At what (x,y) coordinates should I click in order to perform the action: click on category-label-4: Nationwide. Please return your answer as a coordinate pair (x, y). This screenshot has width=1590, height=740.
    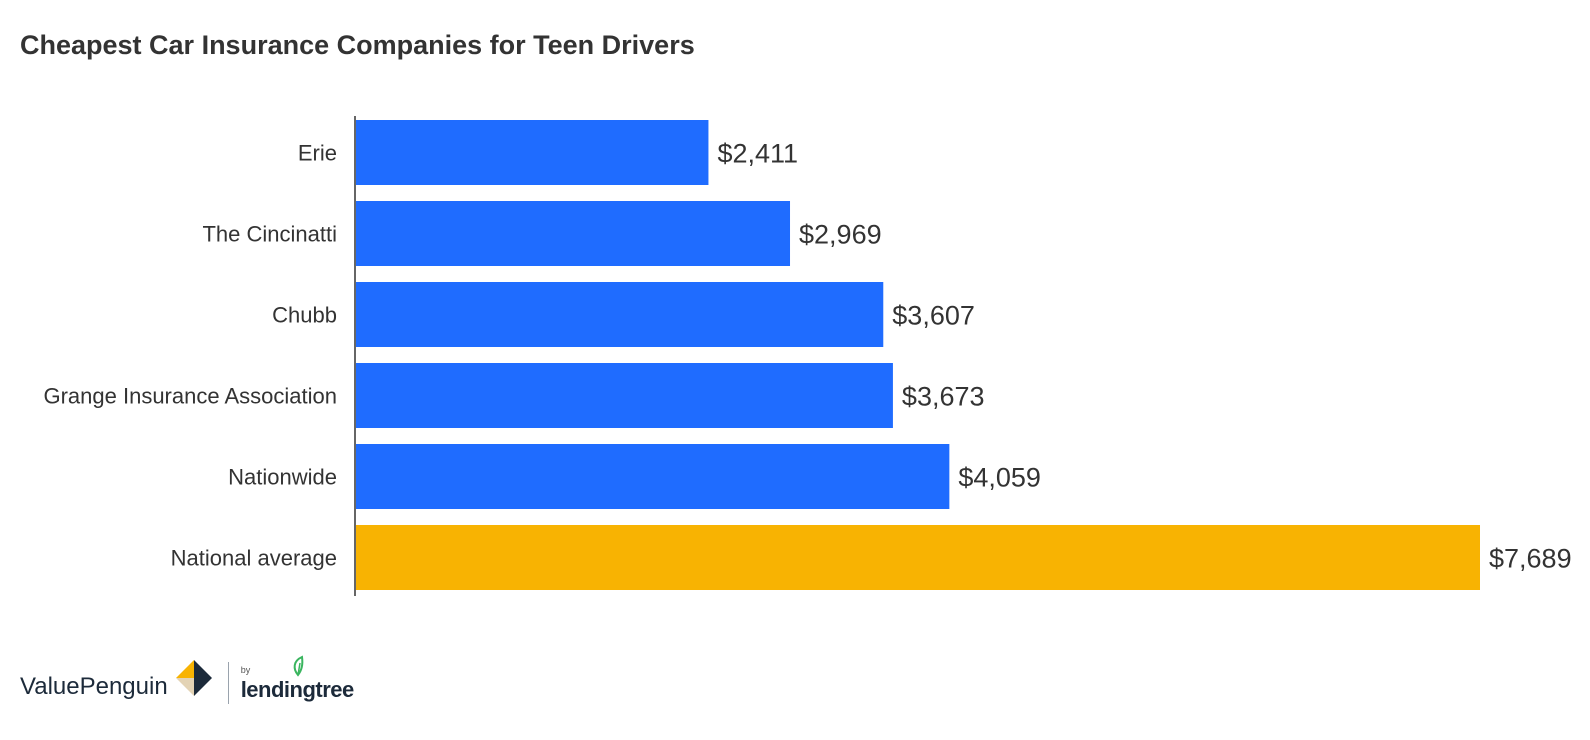
    Looking at the image, I should click on (282, 477).